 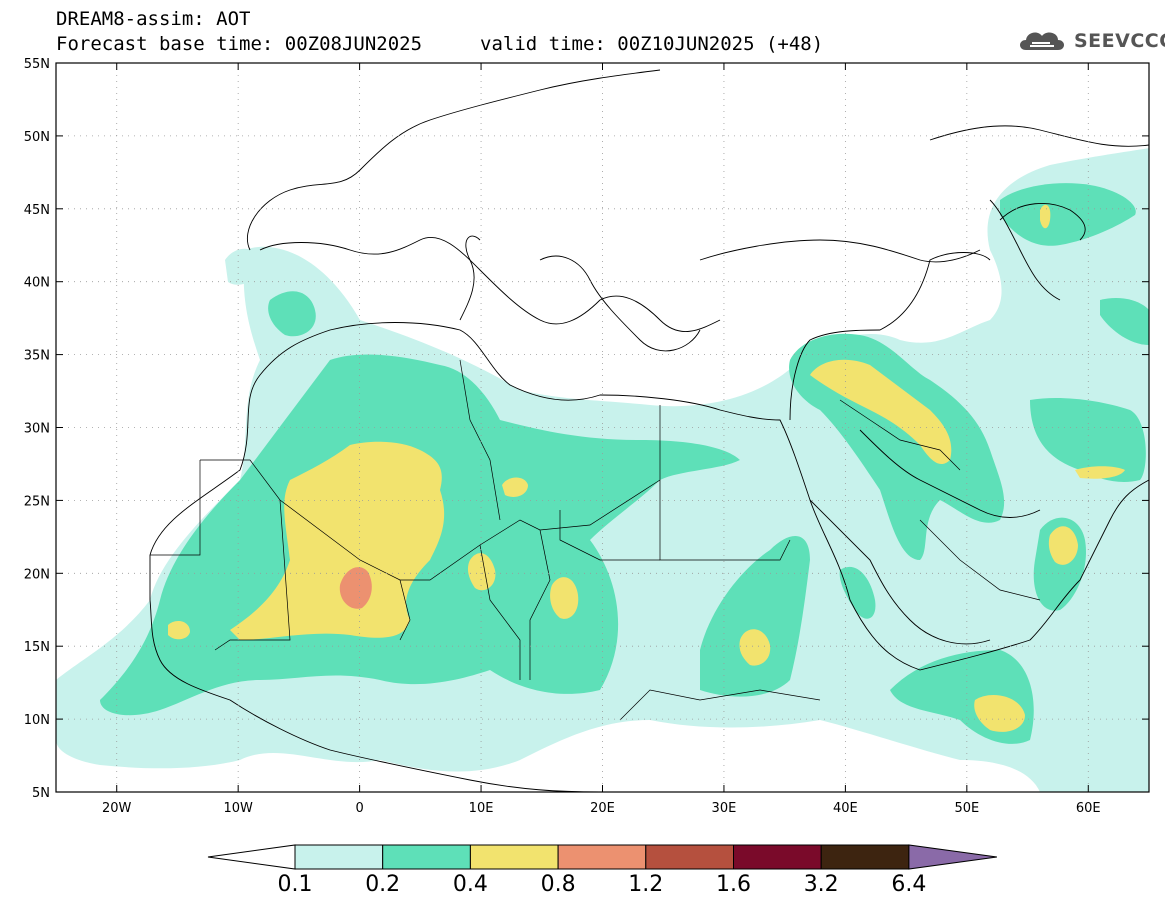 I want to click on lat-tick-label: 20N, so click(x=37, y=574).